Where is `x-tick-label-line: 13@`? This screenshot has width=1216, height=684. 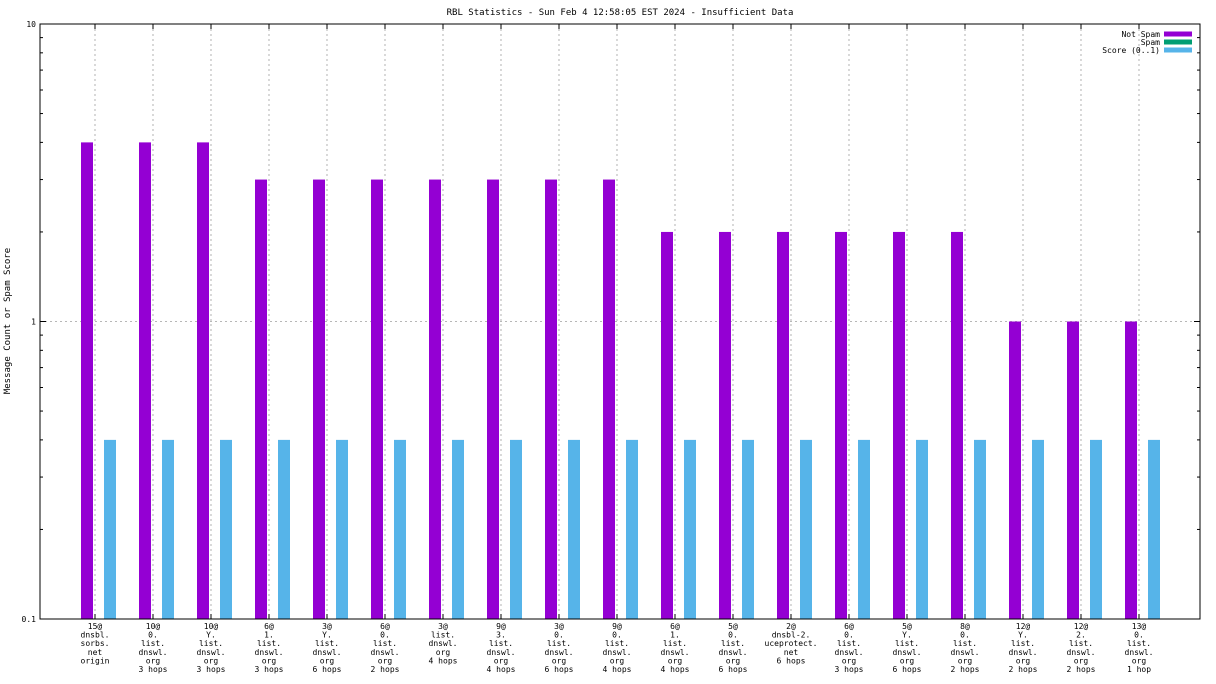 x-tick-label-line: 13@ is located at coordinates (1139, 626).